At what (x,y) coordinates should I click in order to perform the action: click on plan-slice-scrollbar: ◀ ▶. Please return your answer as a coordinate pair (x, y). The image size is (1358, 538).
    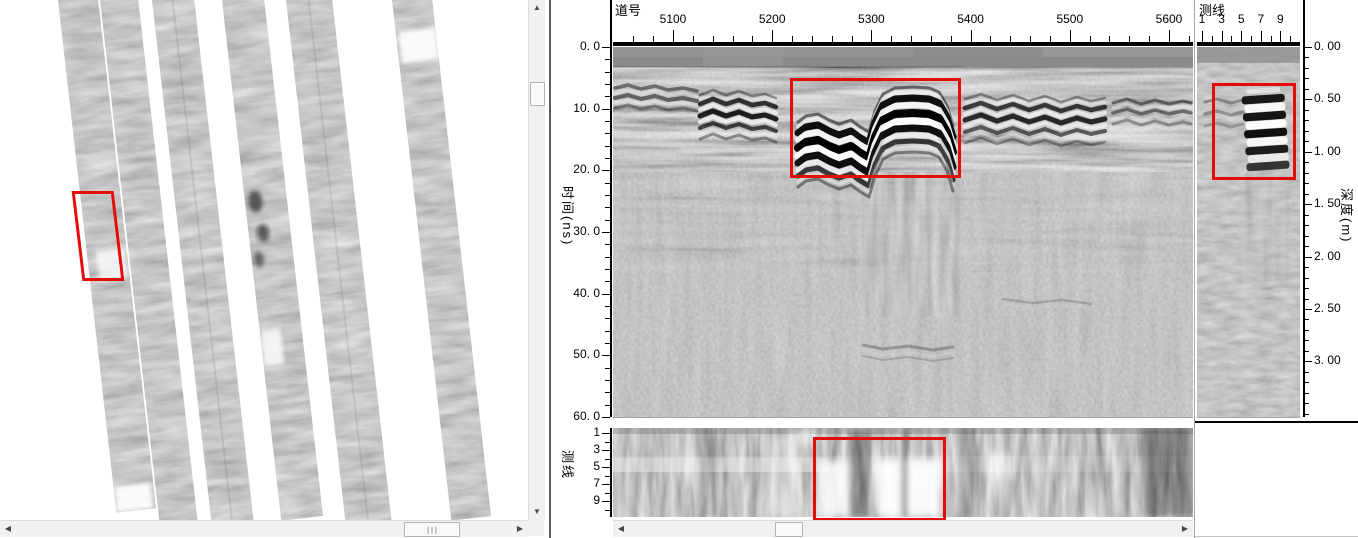
    Looking at the image, I should click on (903, 528).